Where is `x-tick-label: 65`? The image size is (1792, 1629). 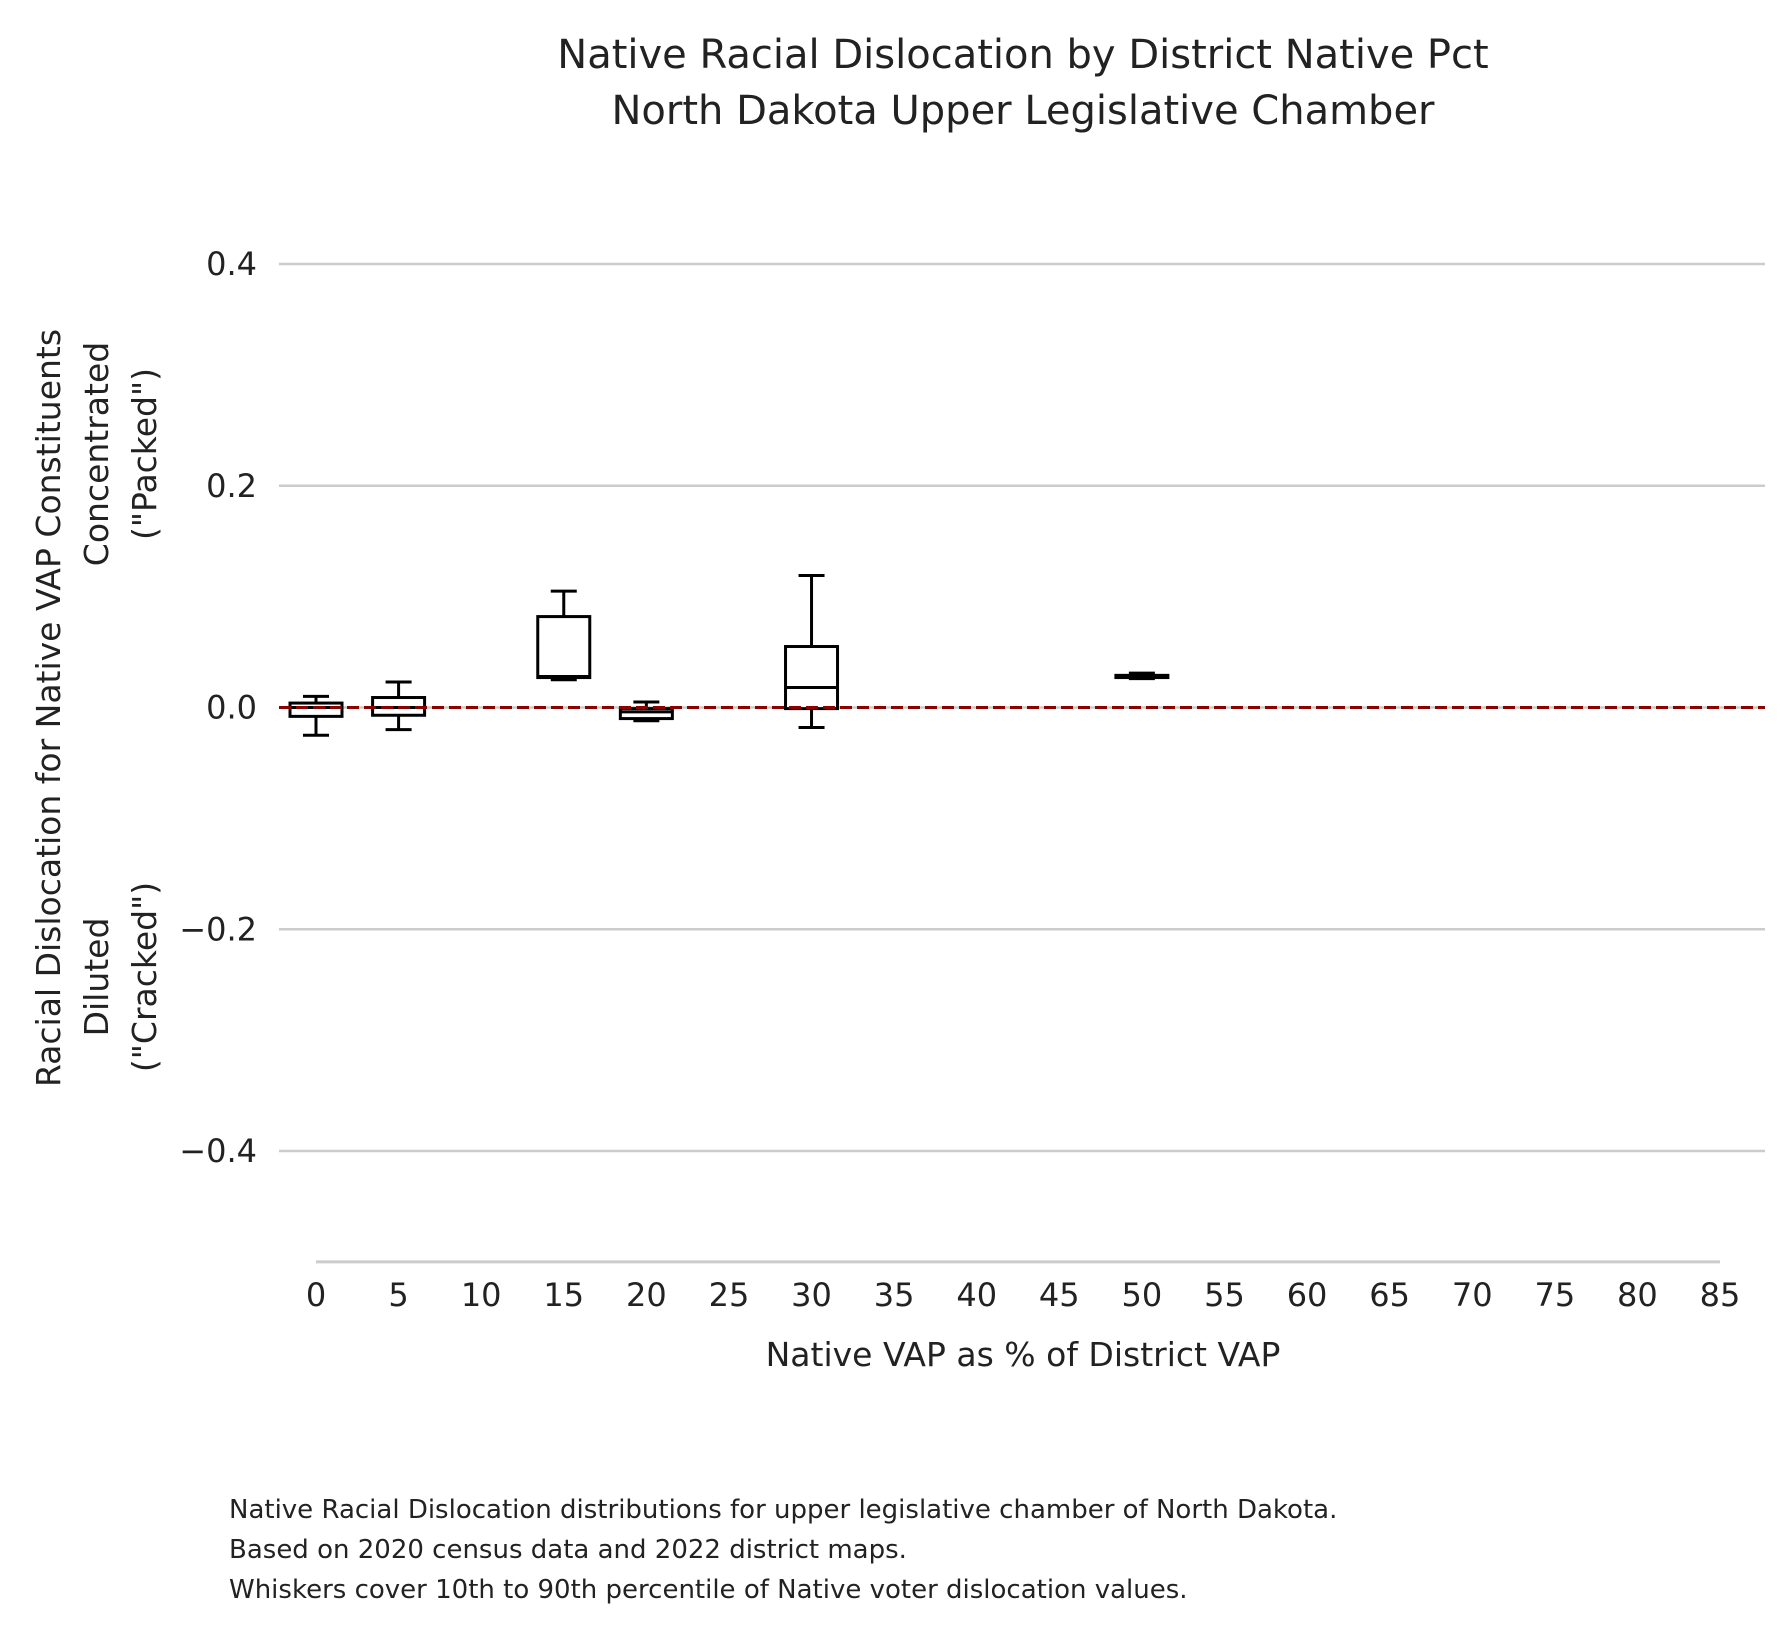 x-tick-label: 65 is located at coordinates (1389, 1295).